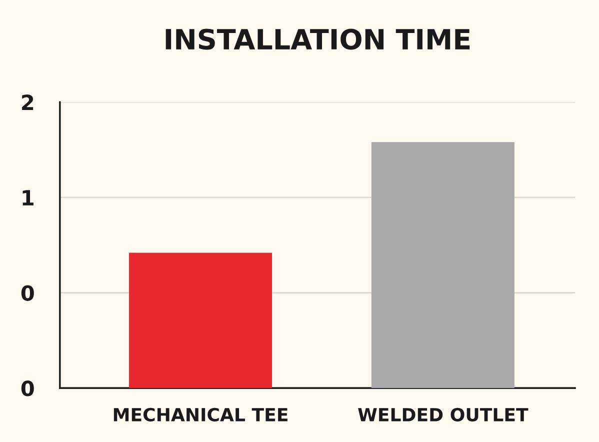  Describe the element at coordinates (28, 102) in the screenshot. I see `y-tick-label: 2` at that location.